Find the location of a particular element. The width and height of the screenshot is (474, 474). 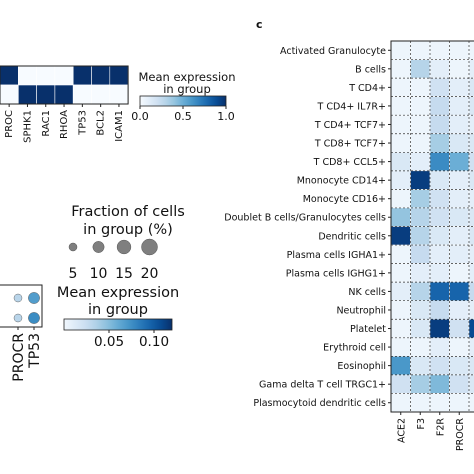

colorbar-a-tick-label: 0.0 is located at coordinates (140, 116).